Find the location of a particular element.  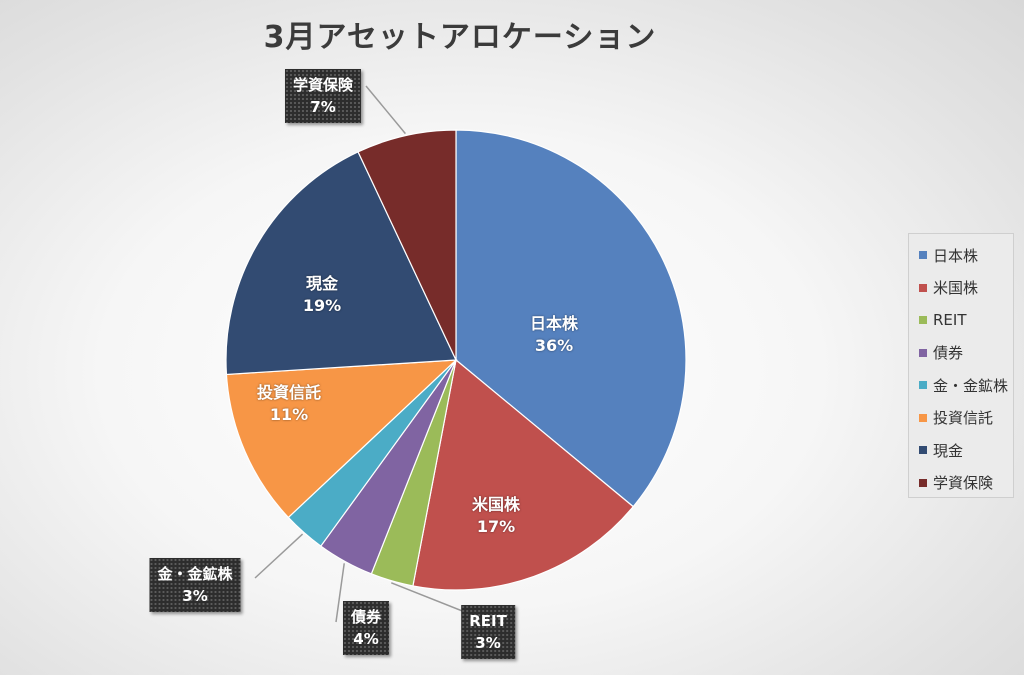

legend-item: 投資信託 is located at coordinates (966, 418).